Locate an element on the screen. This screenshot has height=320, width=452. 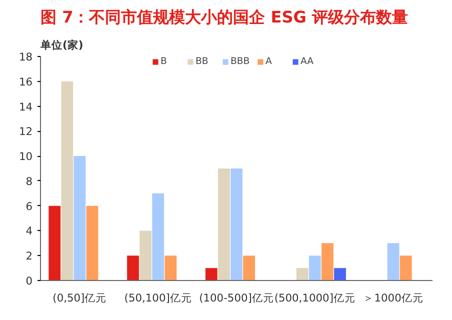
x-tick-label: (500,1000]亿元 is located at coordinates (315, 298).